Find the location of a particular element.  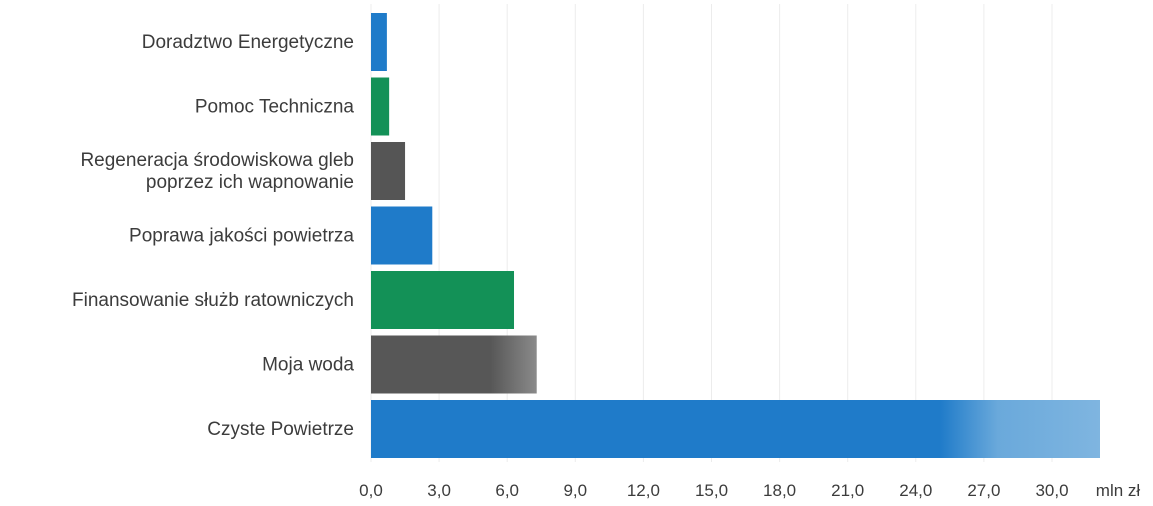

category-label: Czyste Powietrze is located at coordinates (280, 429).